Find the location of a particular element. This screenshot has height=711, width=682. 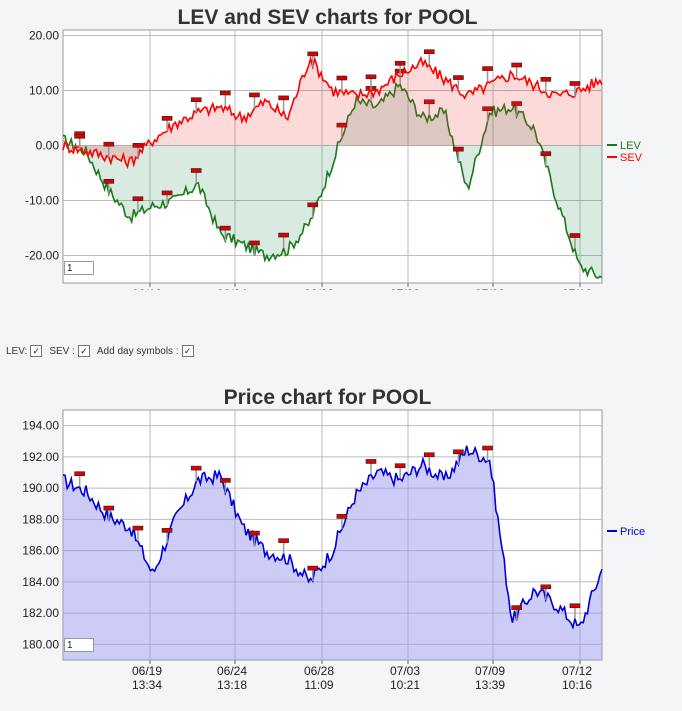

x-tick-label-time: 13:34 is located at coordinates (147, 685).